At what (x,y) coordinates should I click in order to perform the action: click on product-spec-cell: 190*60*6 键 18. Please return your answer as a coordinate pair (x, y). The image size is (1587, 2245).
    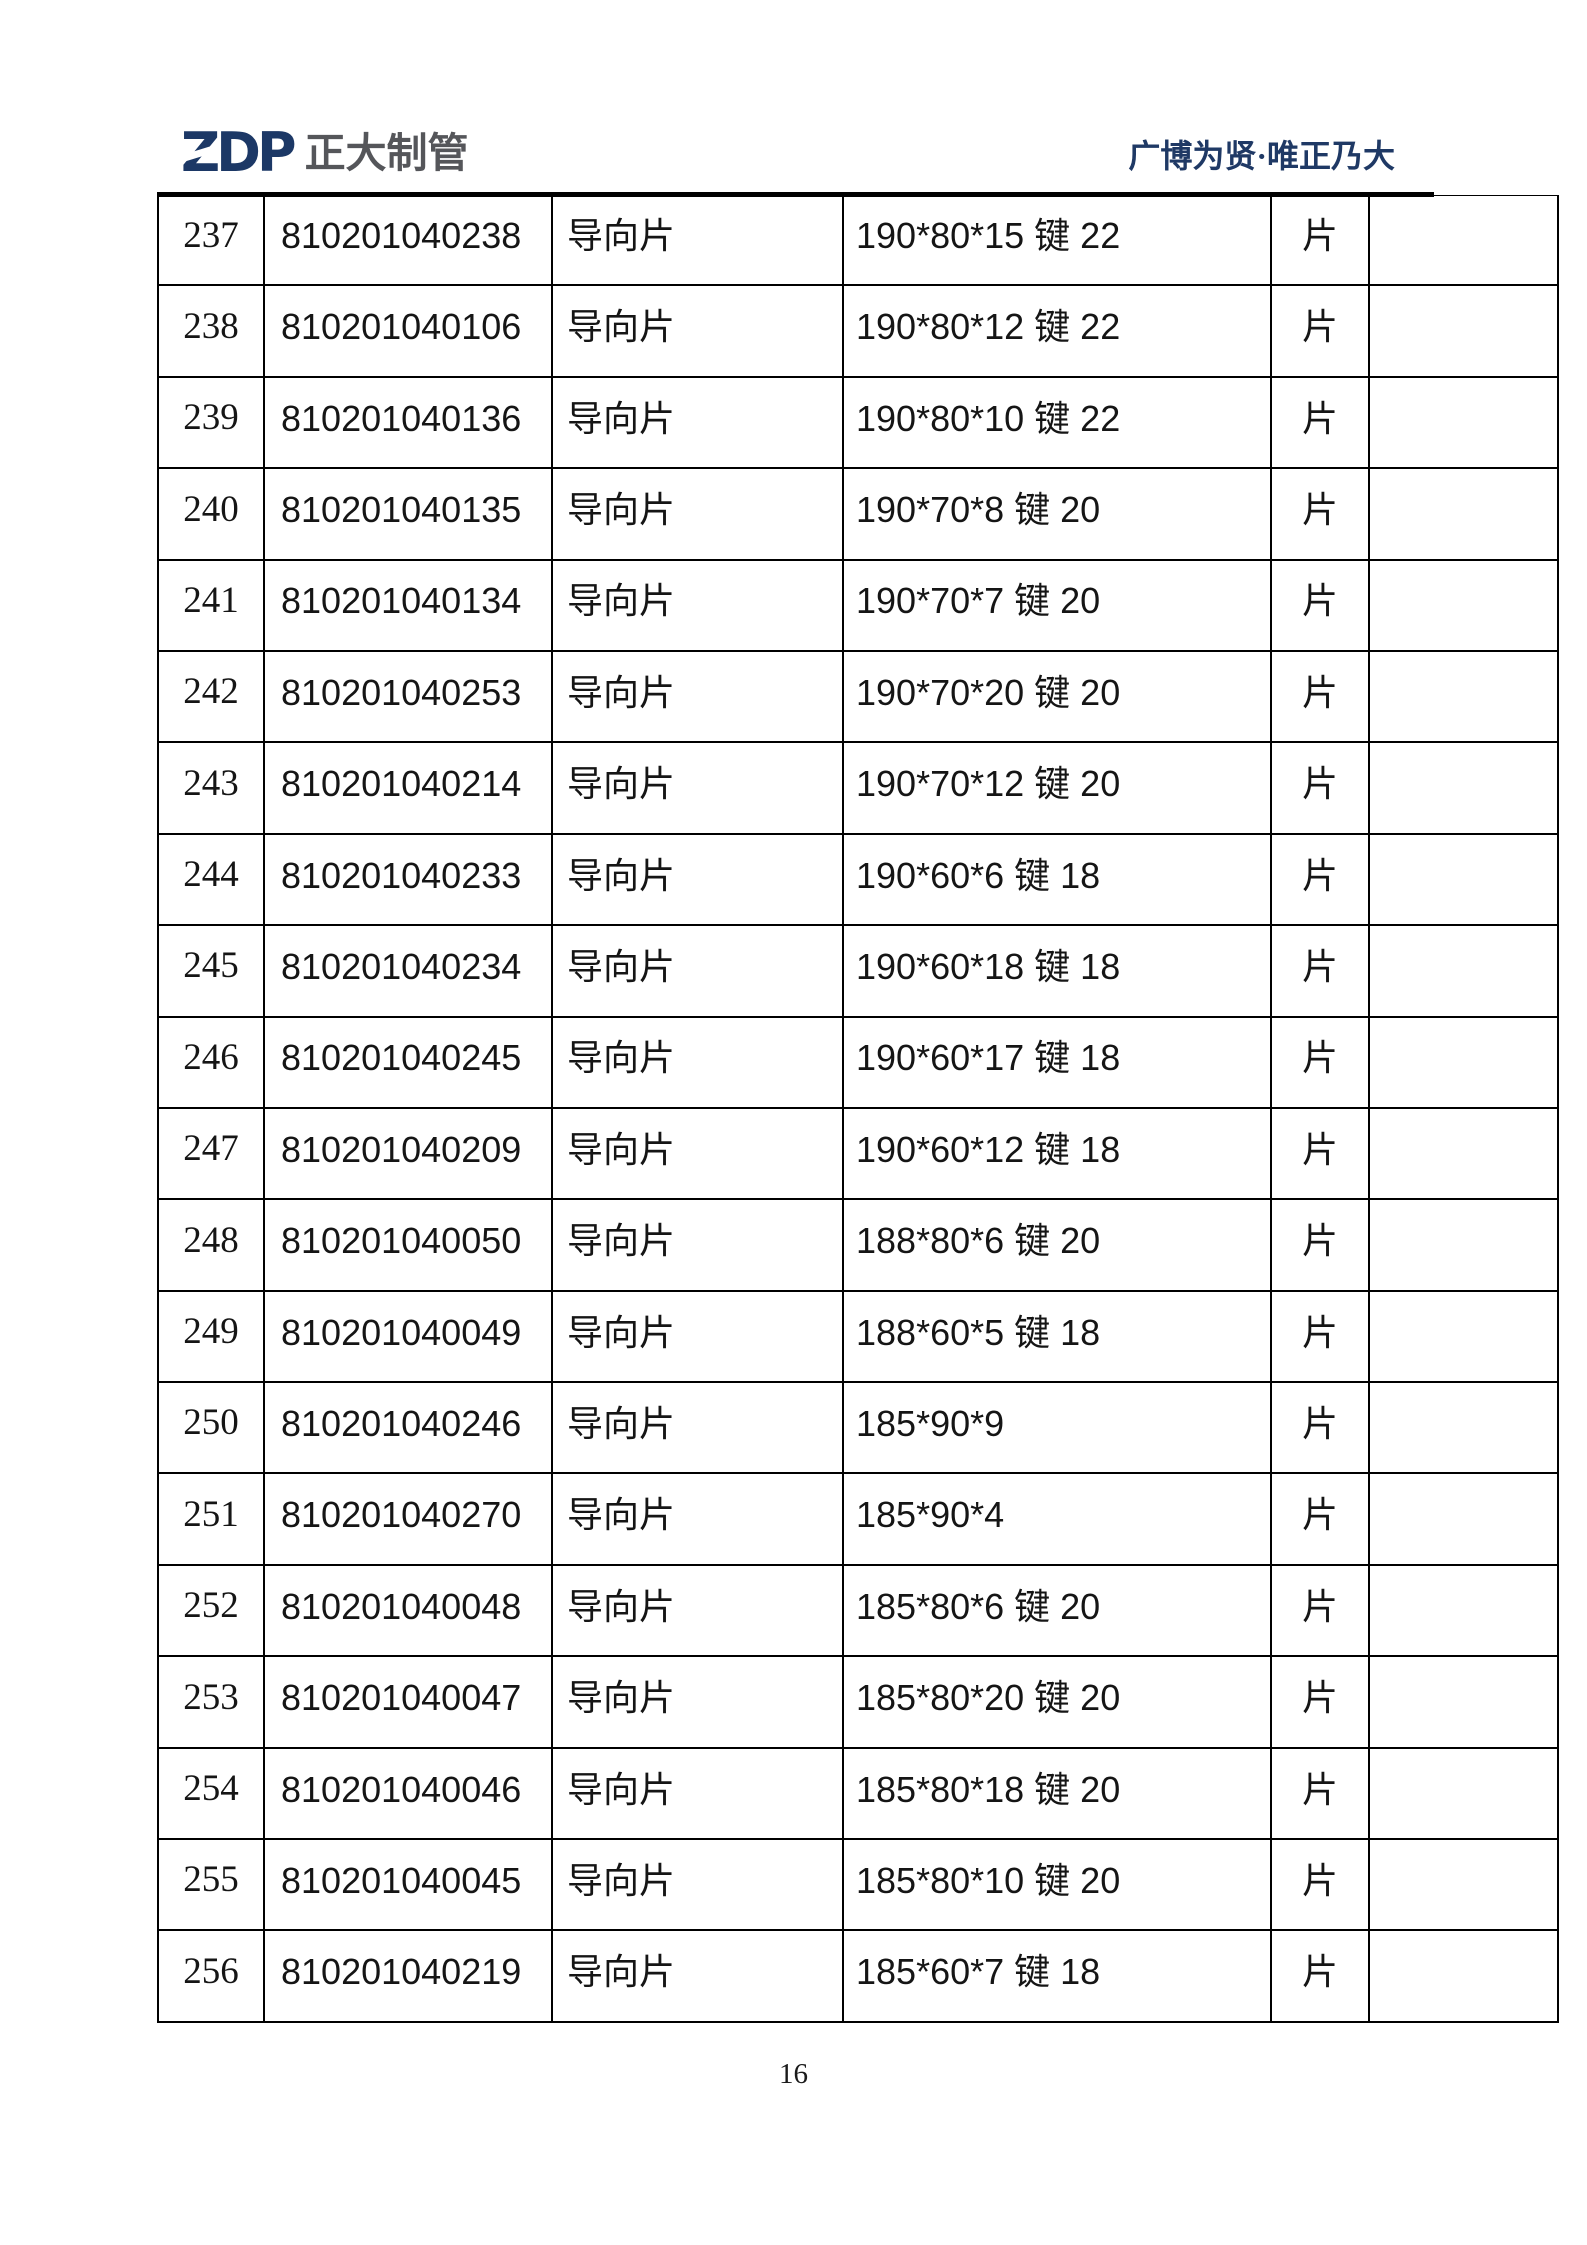
    Looking at the image, I should click on (1058, 880).